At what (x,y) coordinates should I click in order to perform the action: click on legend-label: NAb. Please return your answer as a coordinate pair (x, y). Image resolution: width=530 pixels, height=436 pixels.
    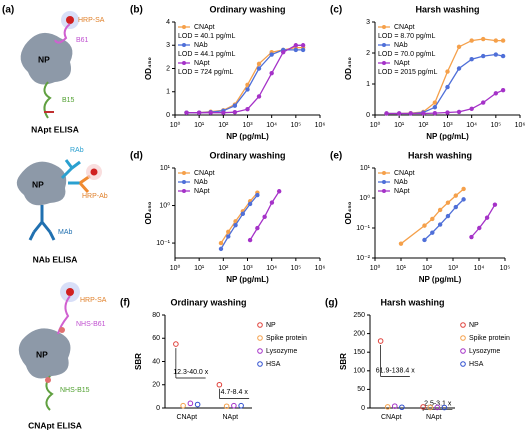
    Looking at the image, I should click on (401, 182).